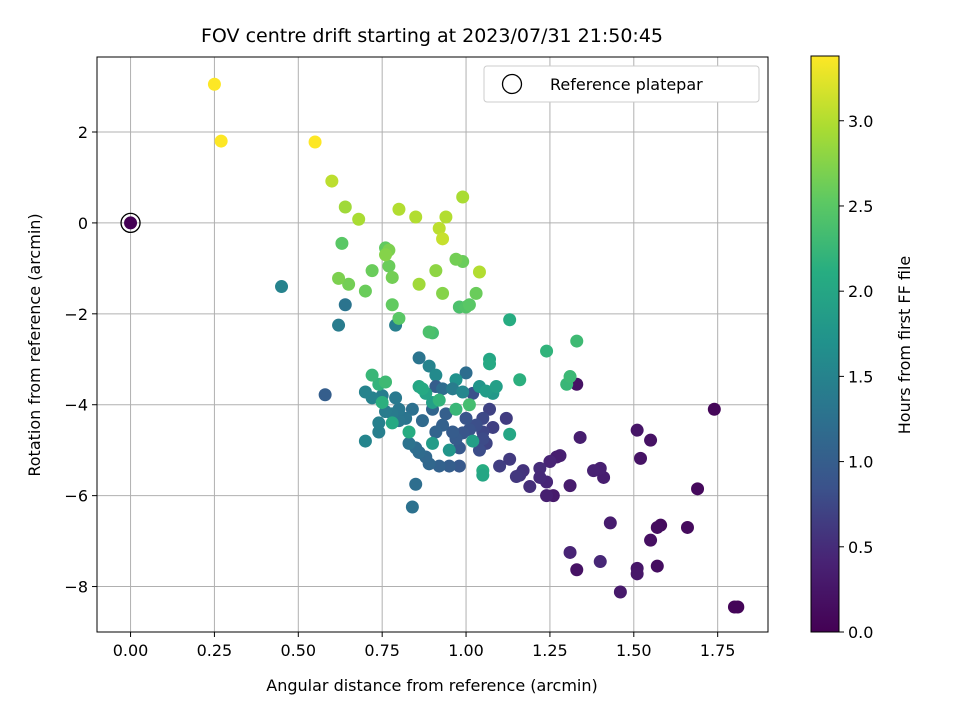 The width and height of the screenshot is (960, 720). What do you see at coordinates (860, 462) in the screenshot?
I see `colorbar-tick-label: 1.0` at bounding box center [860, 462].